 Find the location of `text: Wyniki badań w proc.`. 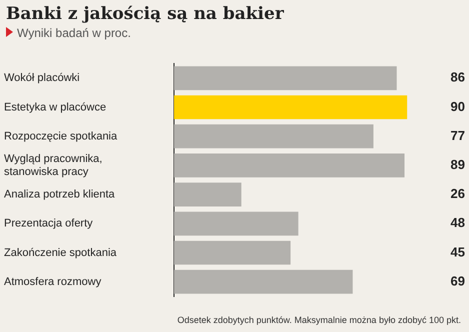

text: Wyniki badań w proc. is located at coordinates (74, 33).